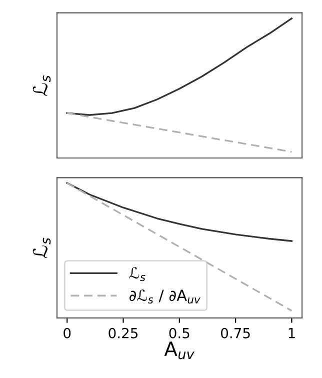  I want to click on legend-label: ℒ$_{s}$, so click(137, 274).